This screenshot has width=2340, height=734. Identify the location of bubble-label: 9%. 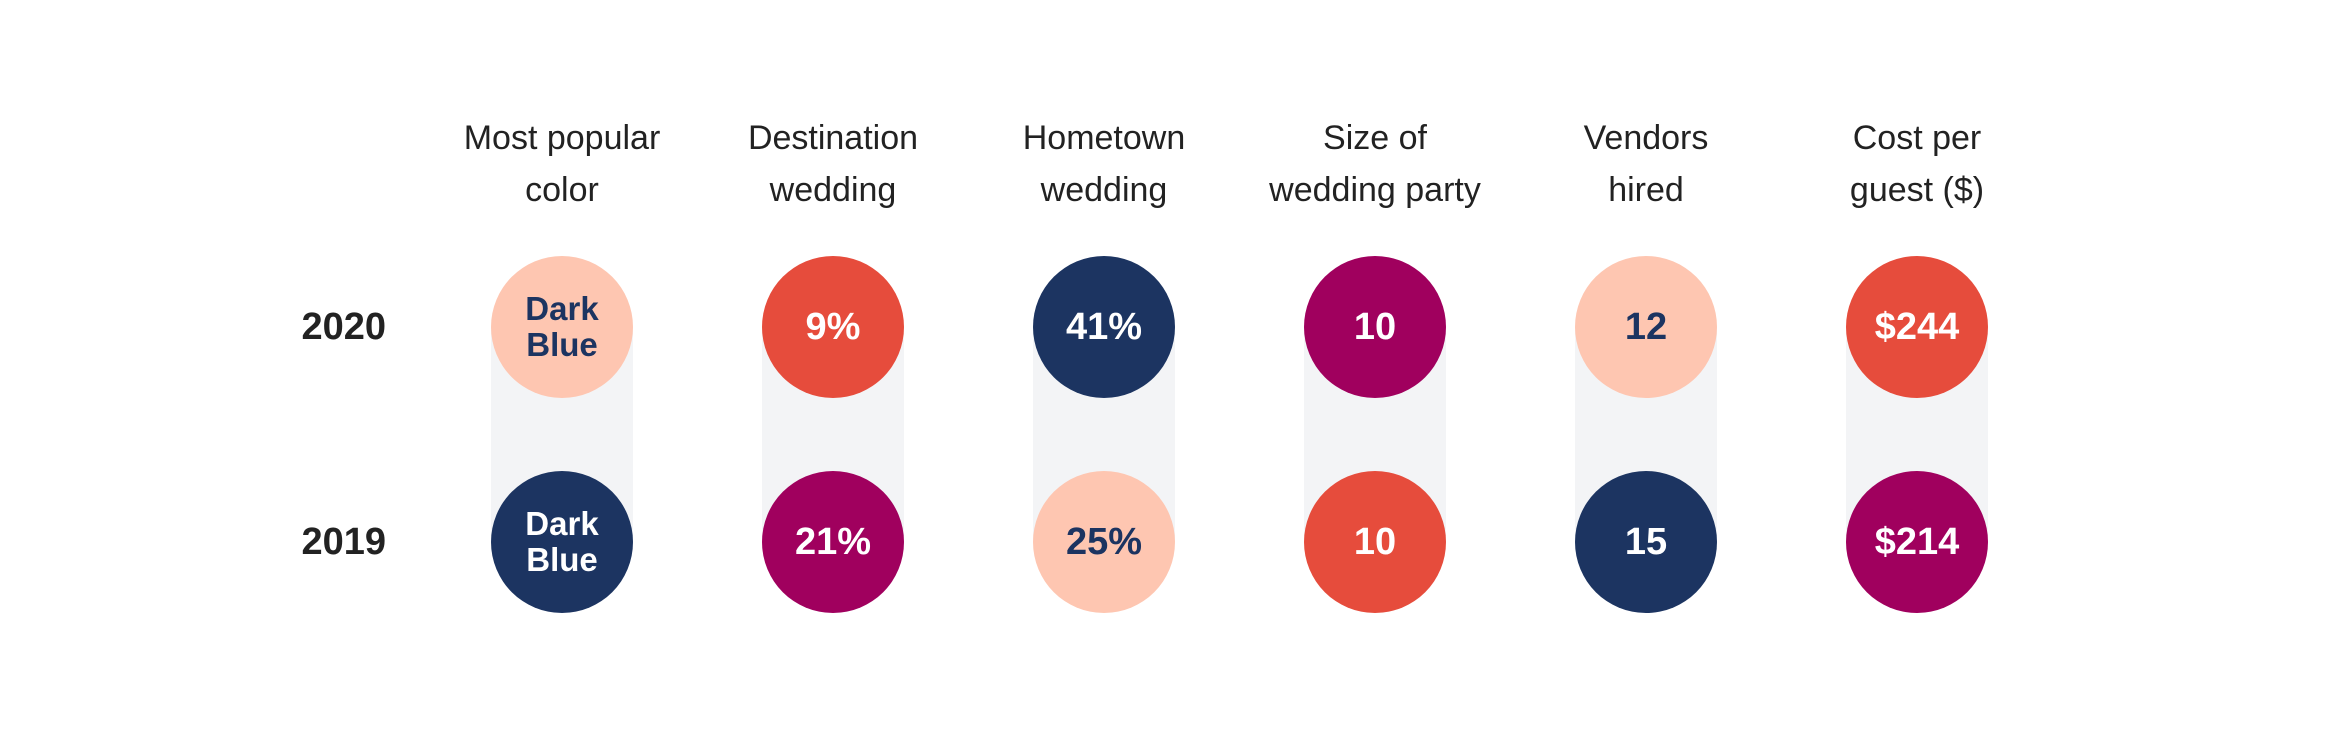
(833, 327).